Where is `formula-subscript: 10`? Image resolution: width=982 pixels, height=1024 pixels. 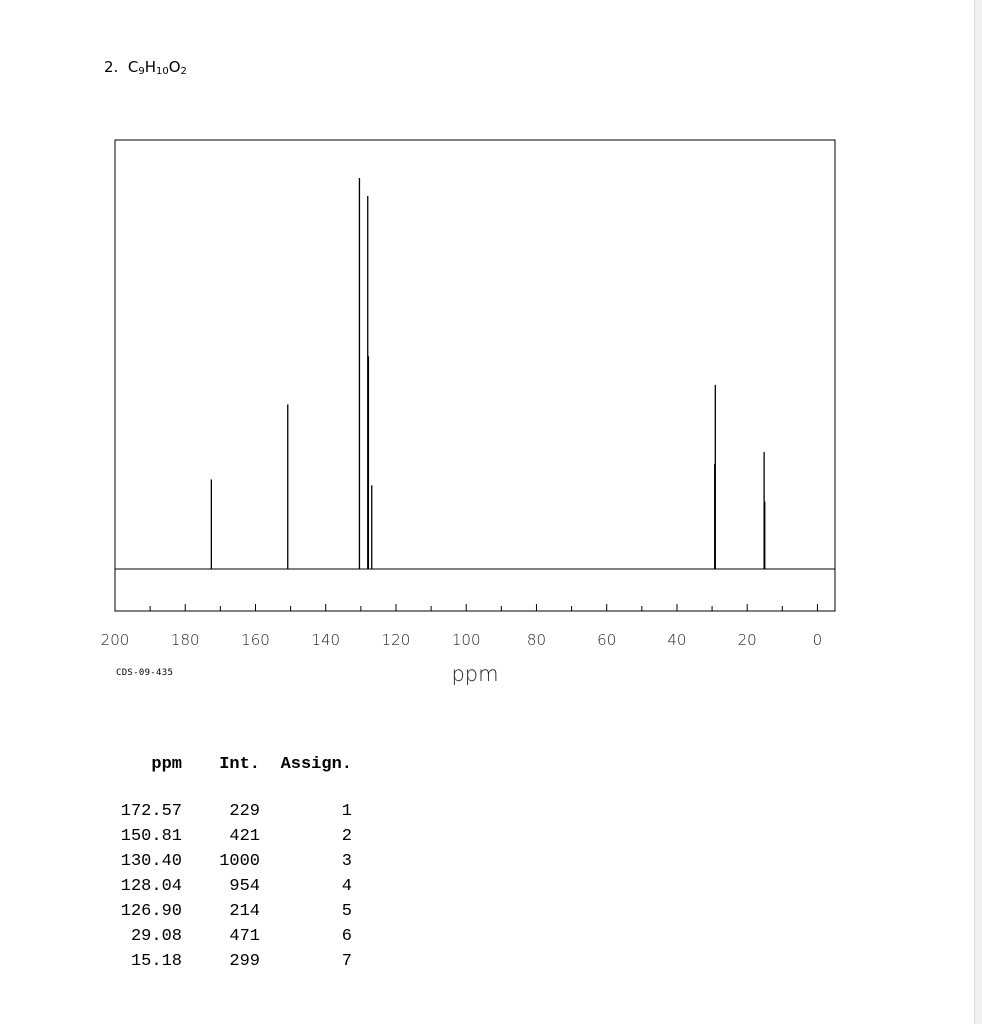
formula-subscript: 10 is located at coordinates (162, 71).